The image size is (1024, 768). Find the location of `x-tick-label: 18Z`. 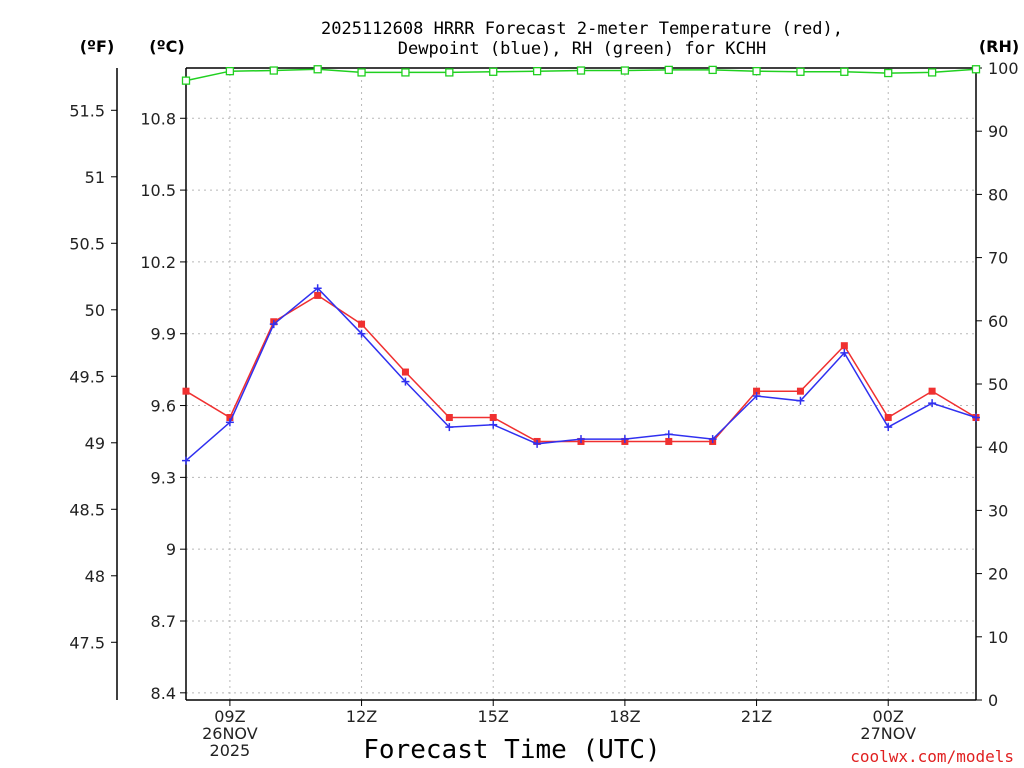

x-tick-label: 18Z is located at coordinates (624, 716).